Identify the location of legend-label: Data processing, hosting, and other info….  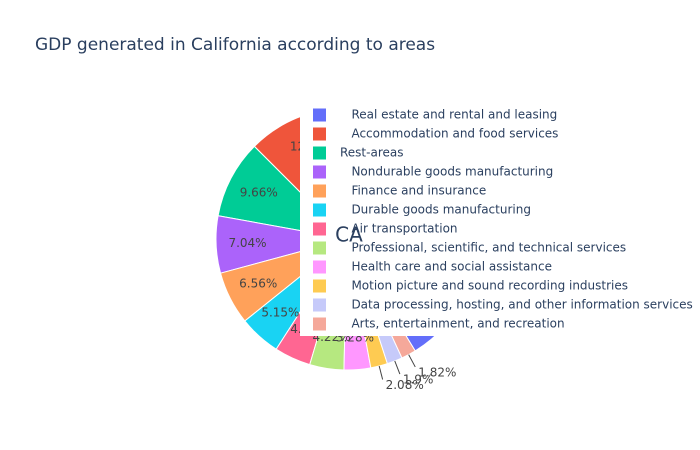
(516, 305).